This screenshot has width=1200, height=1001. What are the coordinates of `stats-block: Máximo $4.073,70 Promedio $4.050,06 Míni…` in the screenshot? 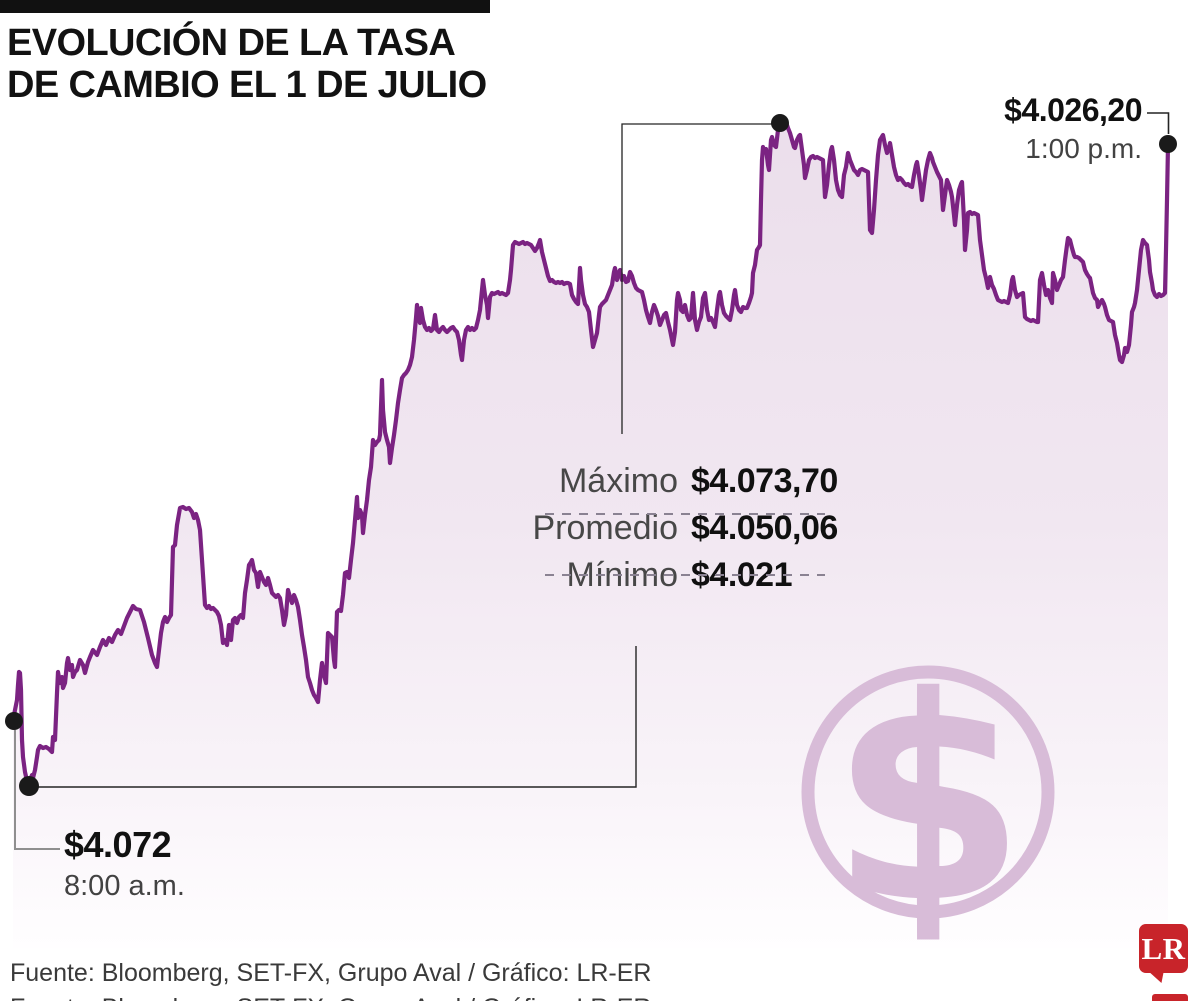 It's located at (600, 532).